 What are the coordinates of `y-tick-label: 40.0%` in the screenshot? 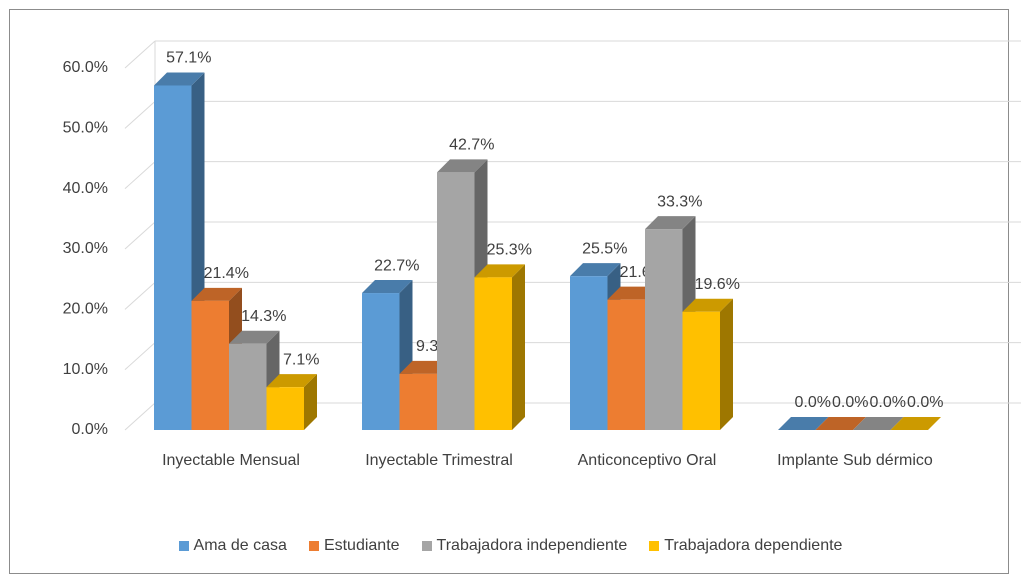 It's located at (85, 188).